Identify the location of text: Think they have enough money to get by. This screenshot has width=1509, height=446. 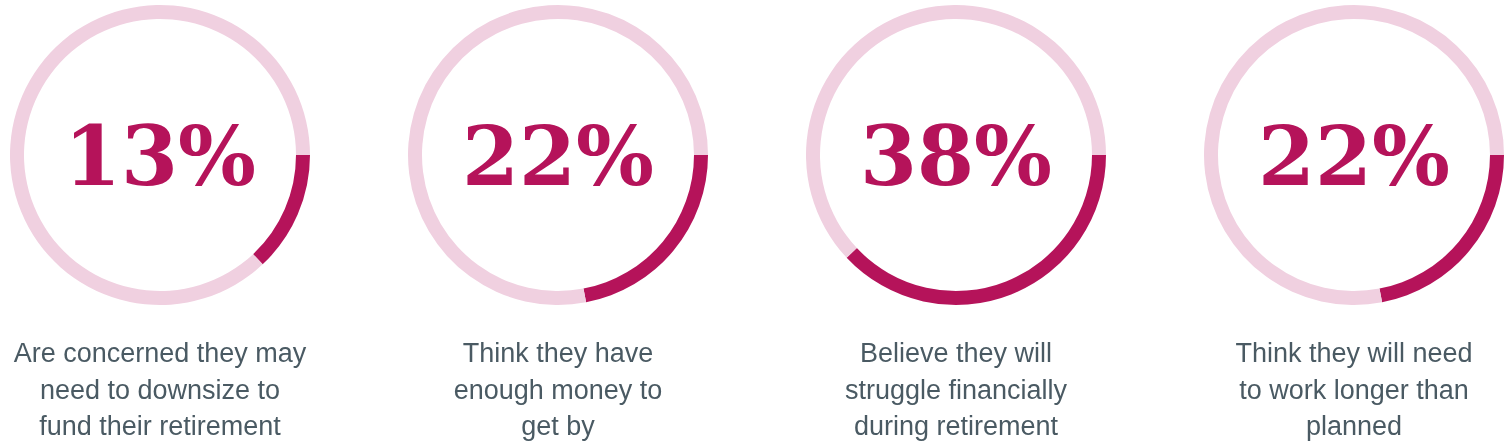
(558, 389).